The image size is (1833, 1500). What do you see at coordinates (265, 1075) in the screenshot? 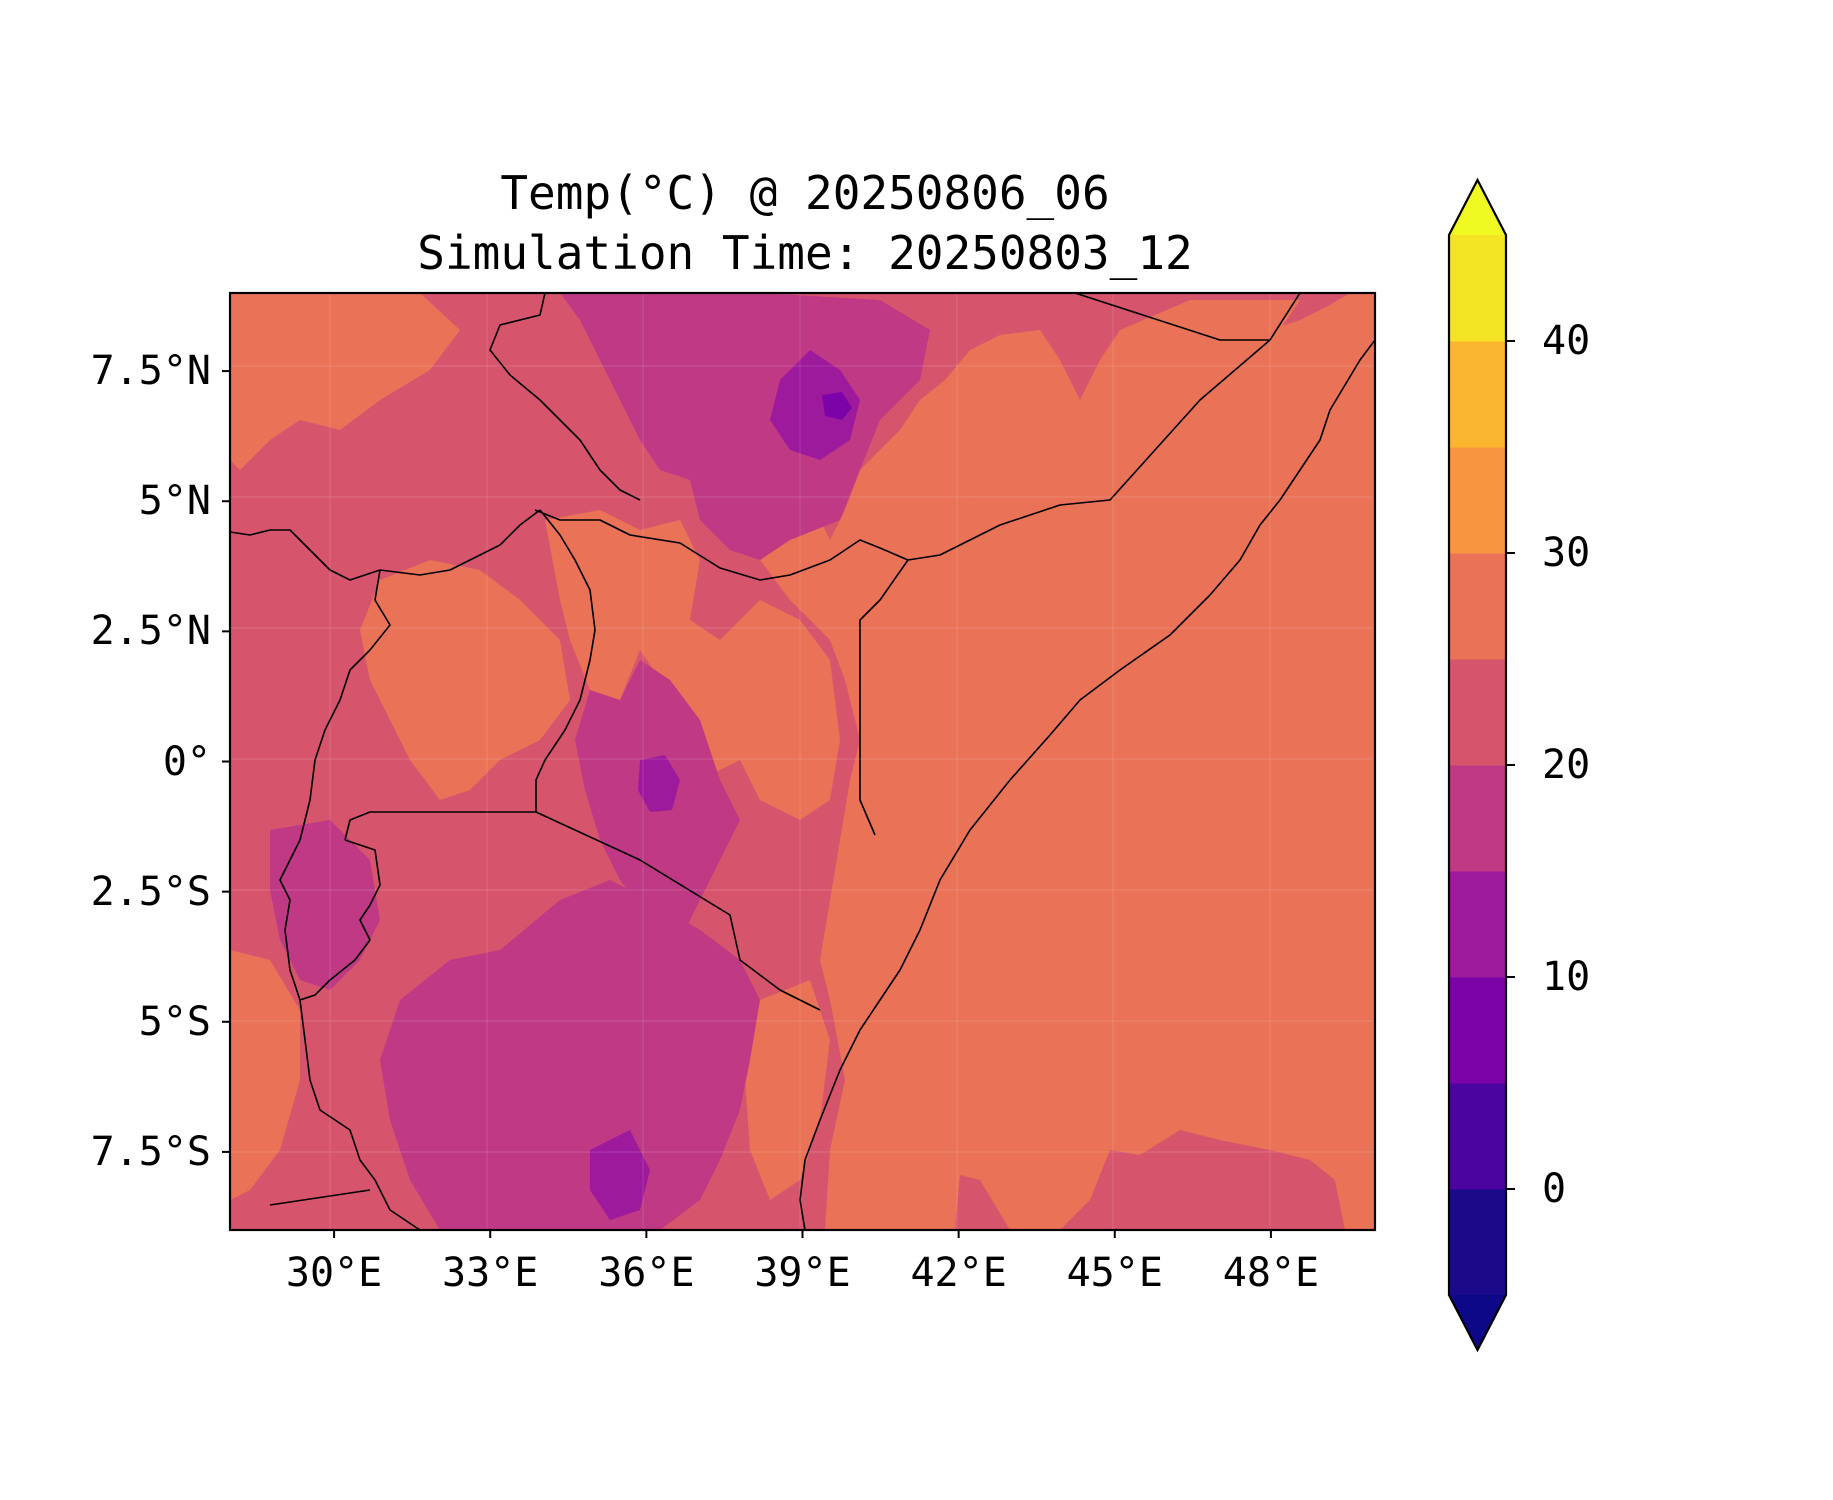
I see `temperature-region-warm-southwest` at bounding box center [265, 1075].